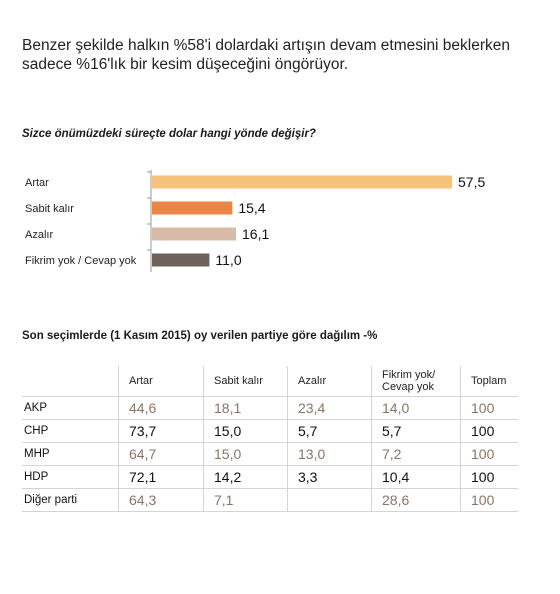 Image resolution: width=560 pixels, height=594 pixels. Describe the element at coordinates (416, 408) in the screenshot. I see `table-cell: 14,0` at that location.